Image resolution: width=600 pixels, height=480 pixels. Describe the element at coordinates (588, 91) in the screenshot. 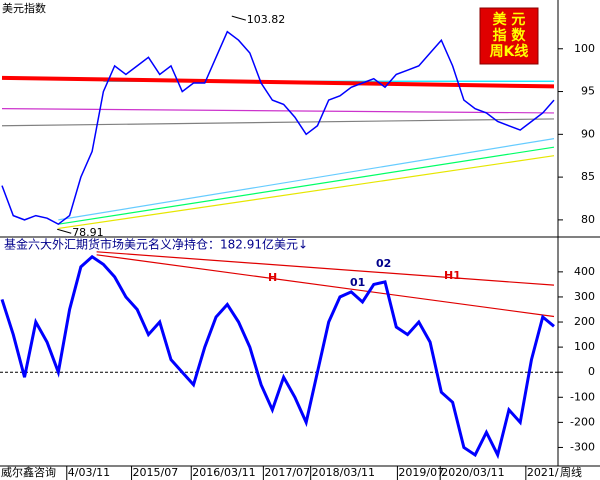

I see `y-tick-label: 95` at that location.